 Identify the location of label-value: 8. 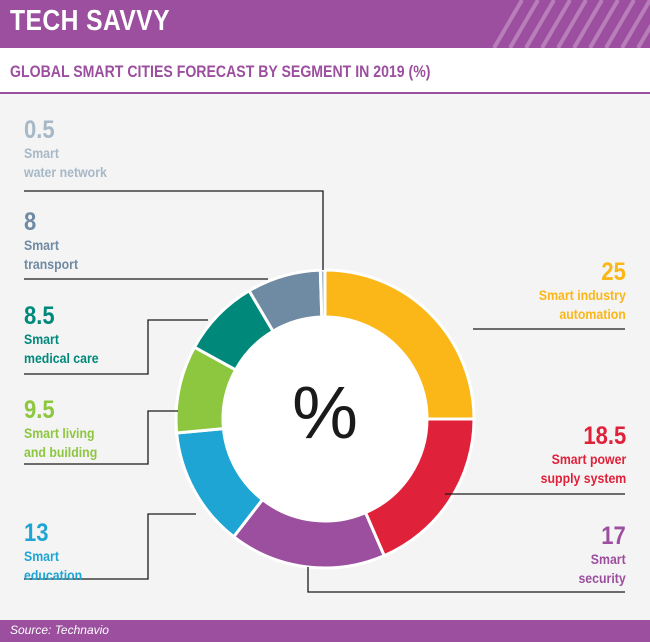
(30, 222).